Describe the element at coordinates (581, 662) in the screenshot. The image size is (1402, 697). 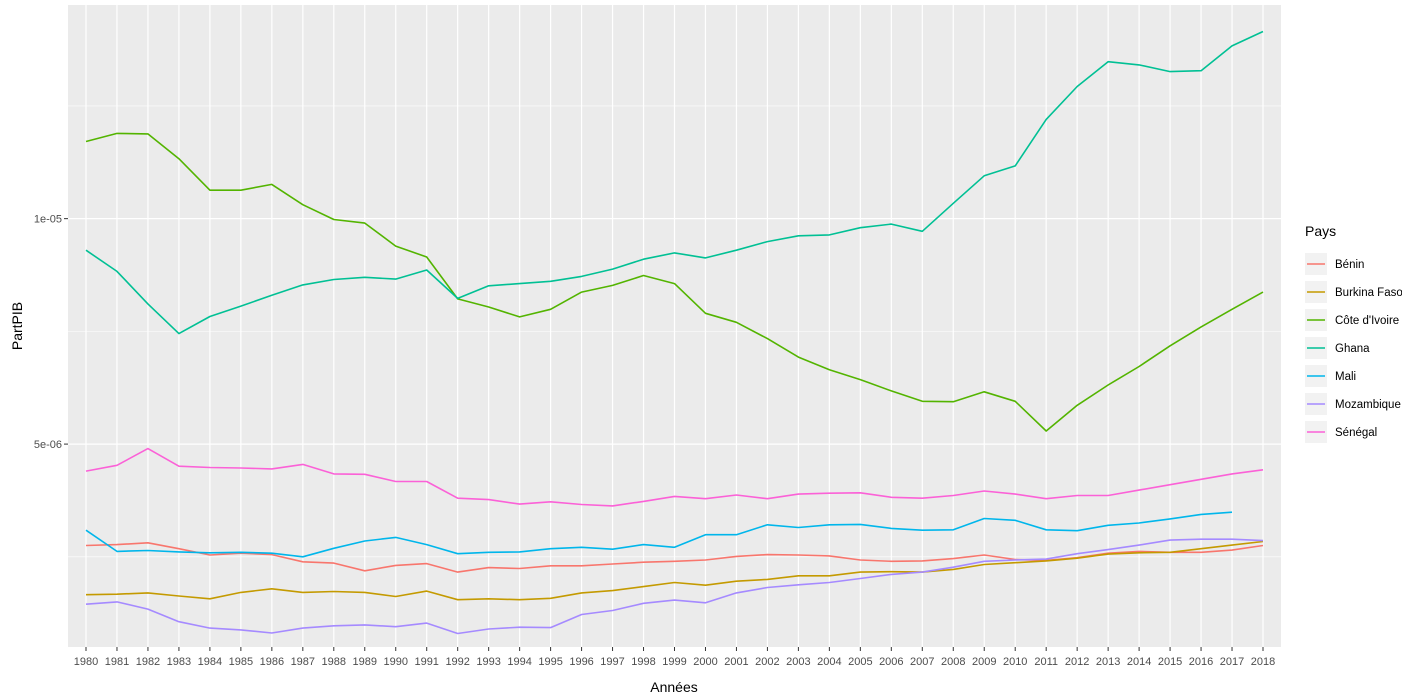
I see `x-tick-label: 1996` at that location.